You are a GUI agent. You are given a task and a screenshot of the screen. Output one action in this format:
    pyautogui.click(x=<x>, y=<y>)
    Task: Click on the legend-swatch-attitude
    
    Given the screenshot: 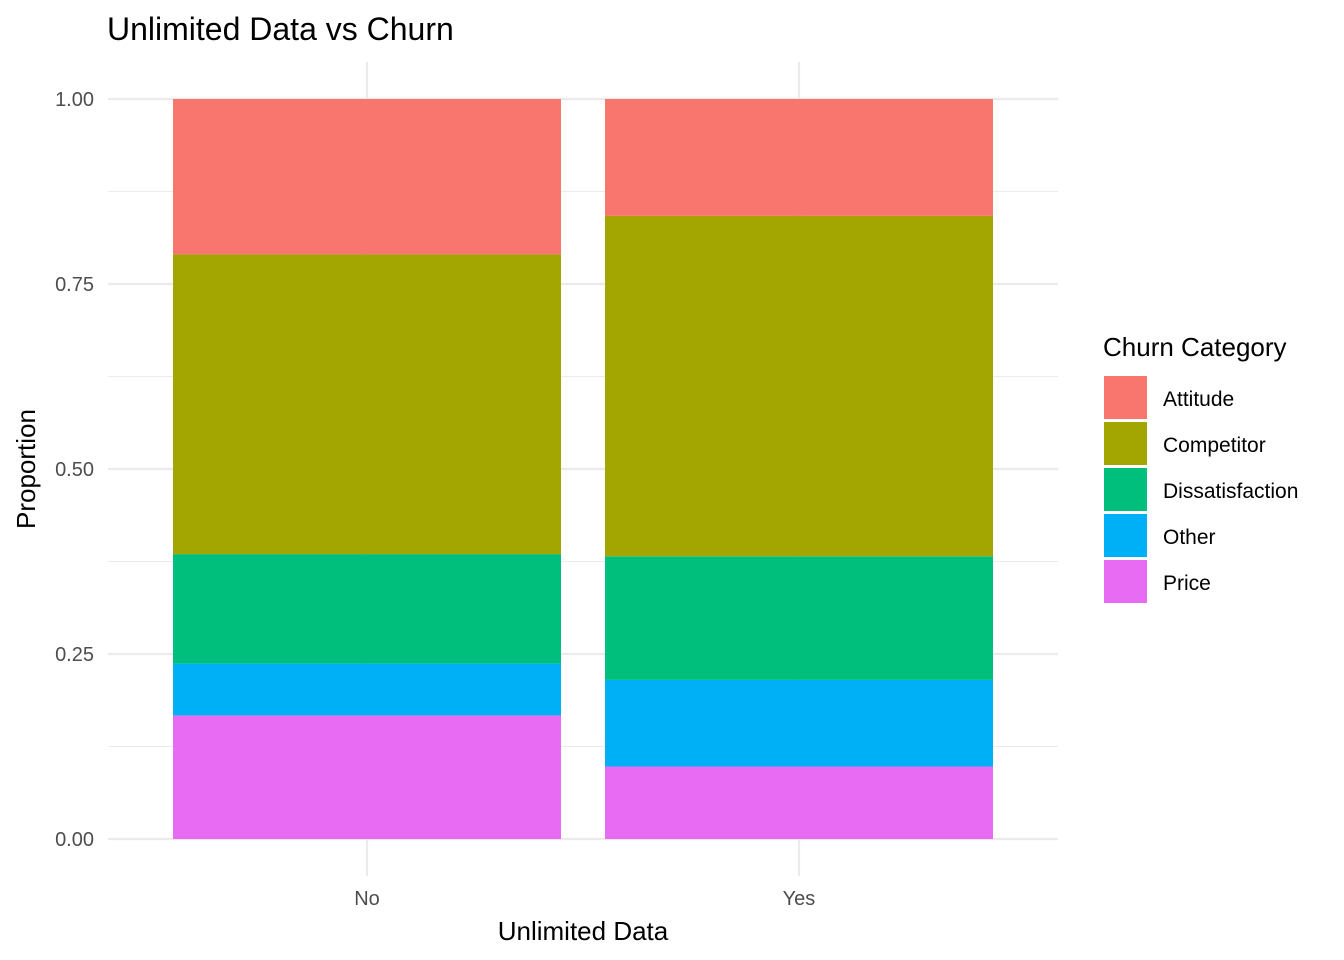 What is the action you would take?
    pyautogui.click(x=1125, y=397)
    